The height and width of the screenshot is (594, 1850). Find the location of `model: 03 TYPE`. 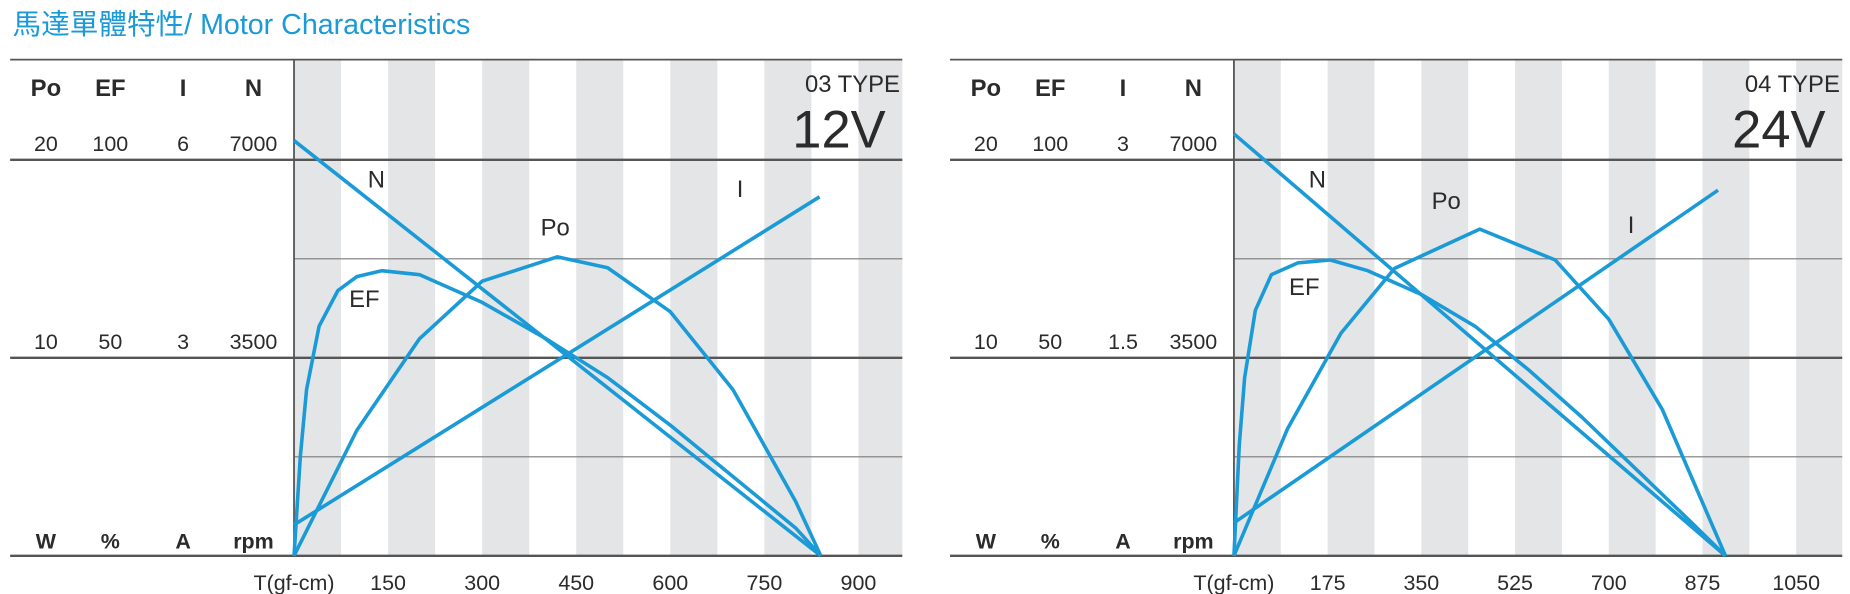

model: 03 TYPE is located at coordinates (852, 84).